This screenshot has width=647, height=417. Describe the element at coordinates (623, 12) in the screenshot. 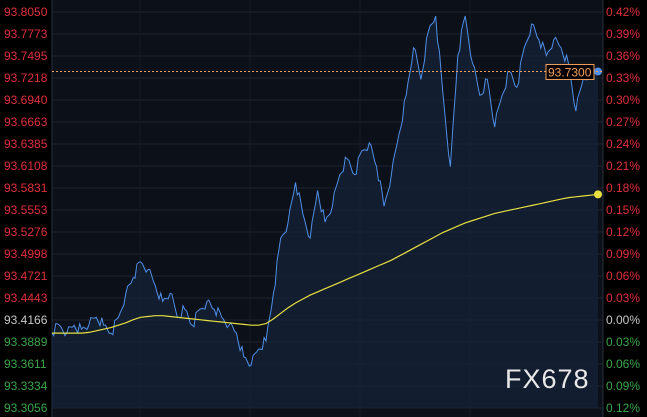

I see `right-tick-label: 0.42%` at that location.